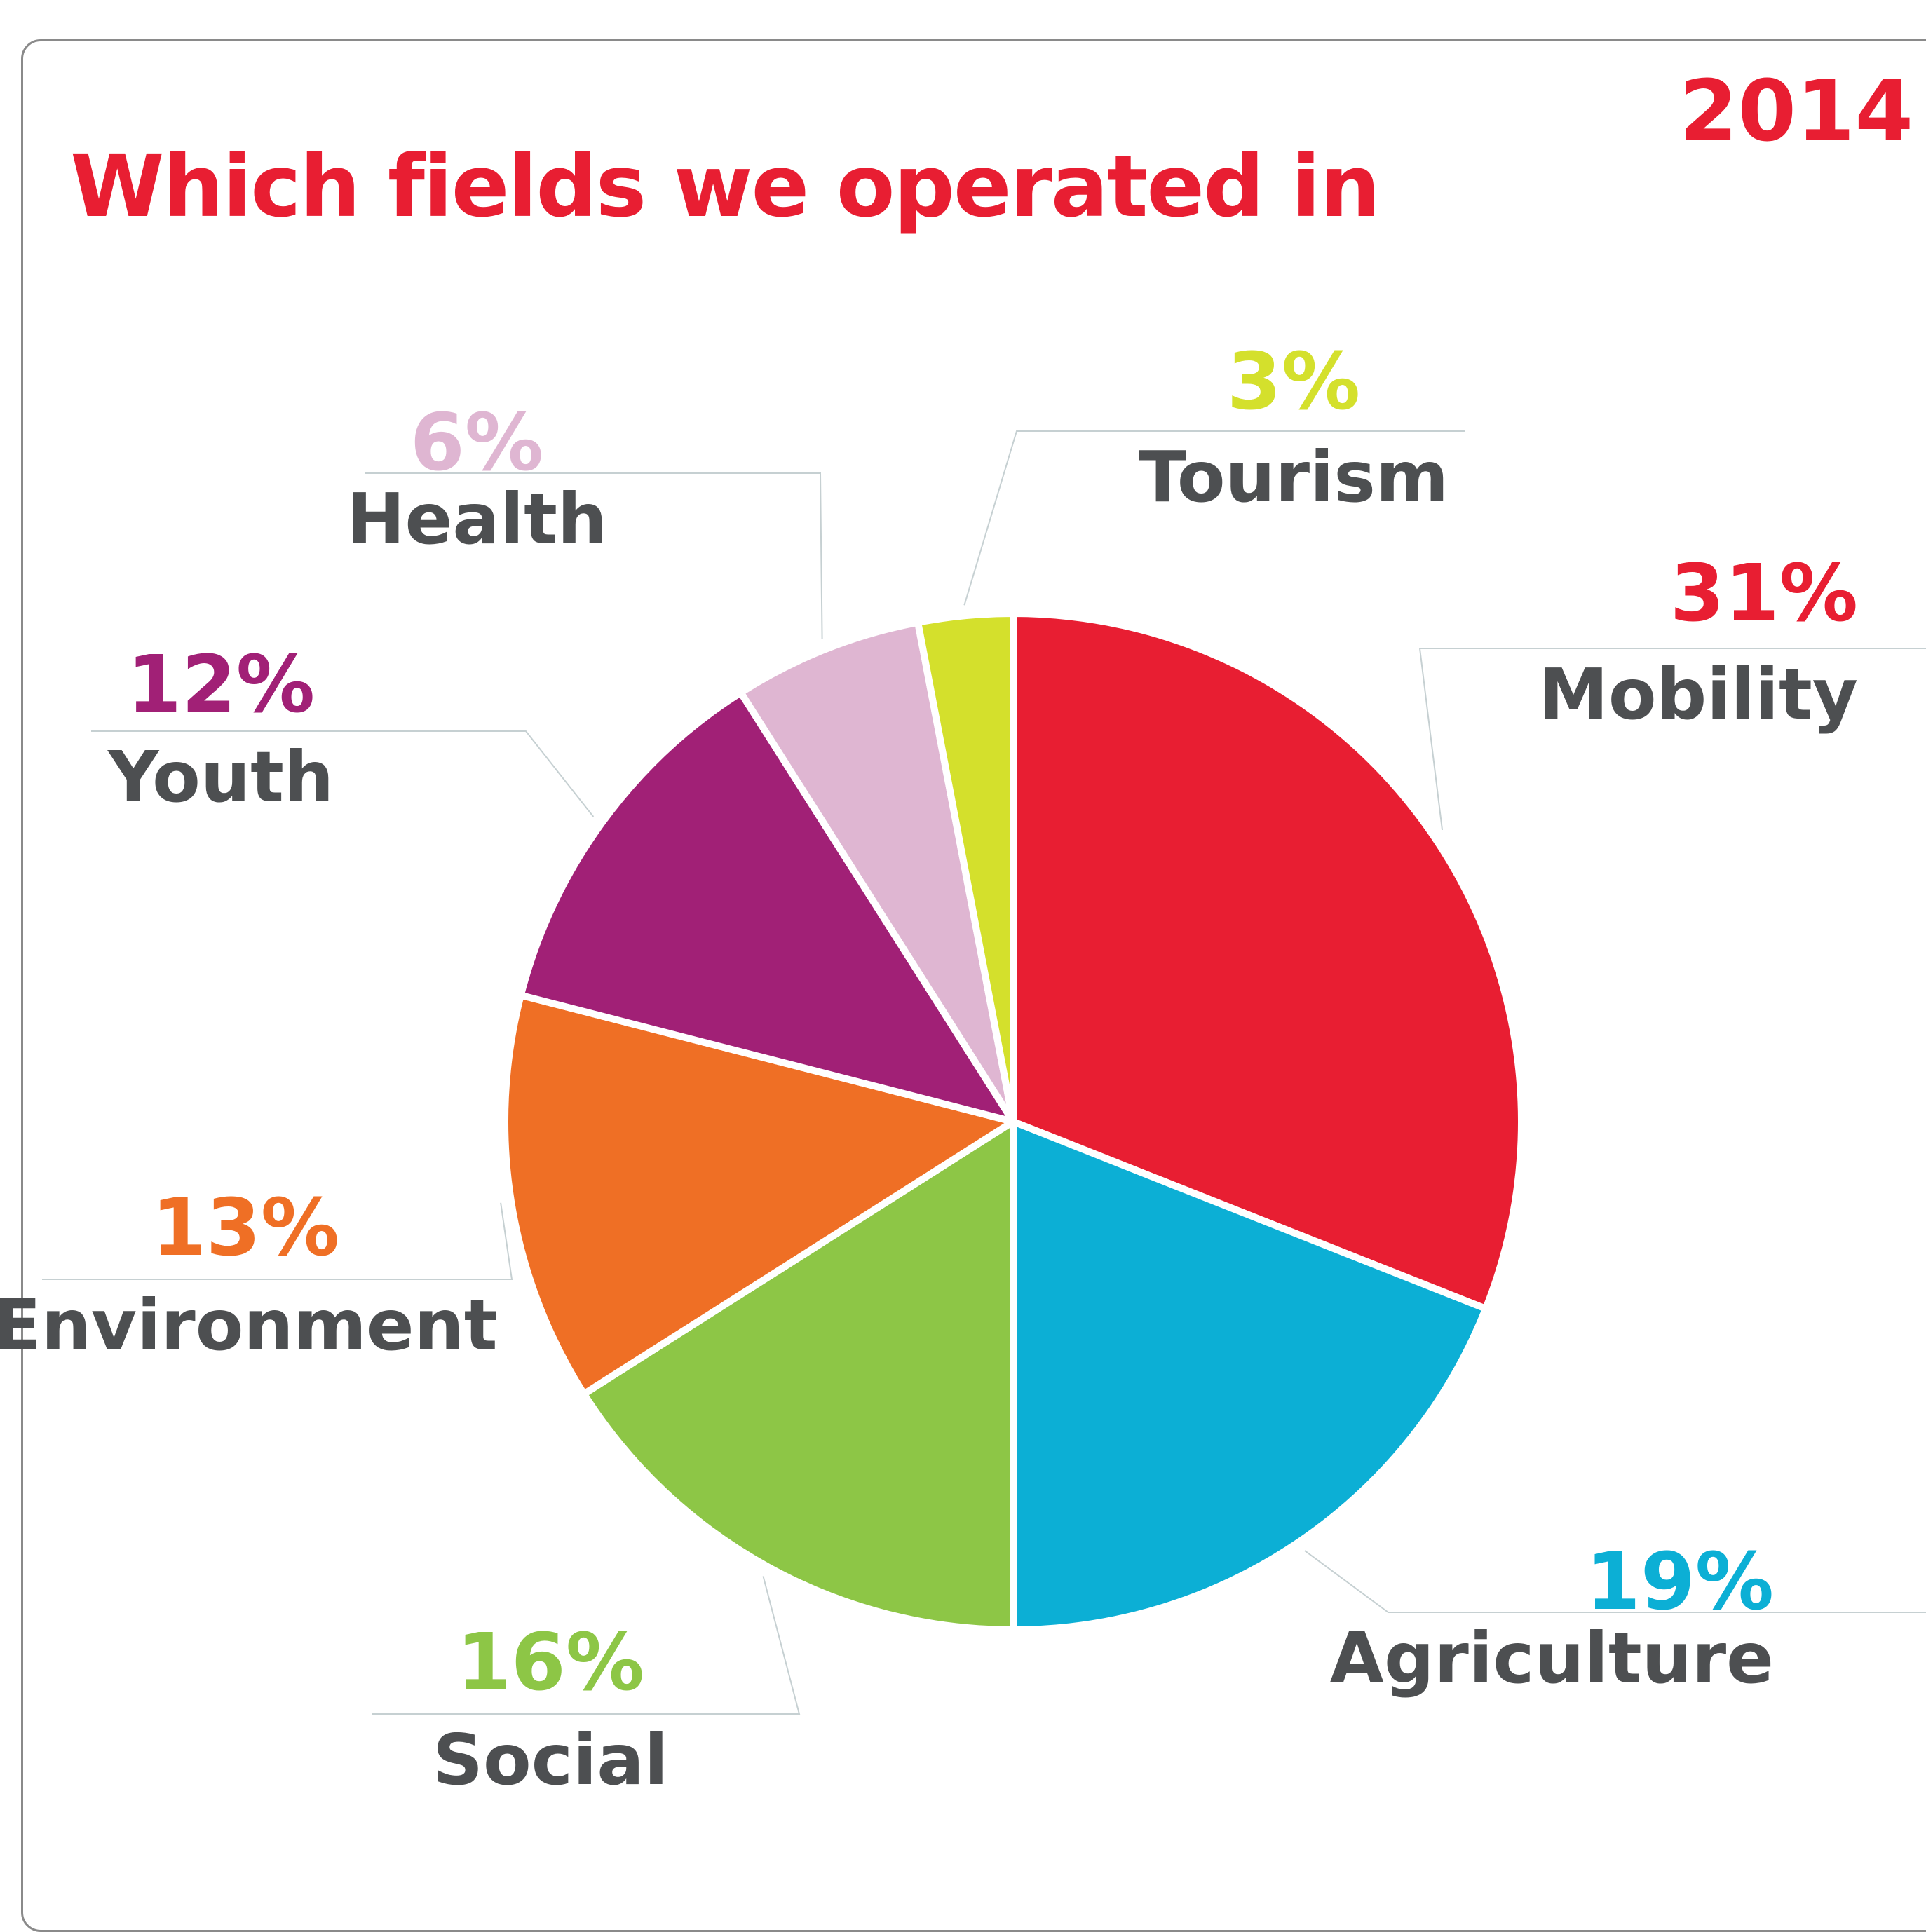 This screenshot has height=1932, width=1926. Describe the element at coordinates (550, 1662) in the screenshot. I see `slice-percent-social: 16%` at that location.